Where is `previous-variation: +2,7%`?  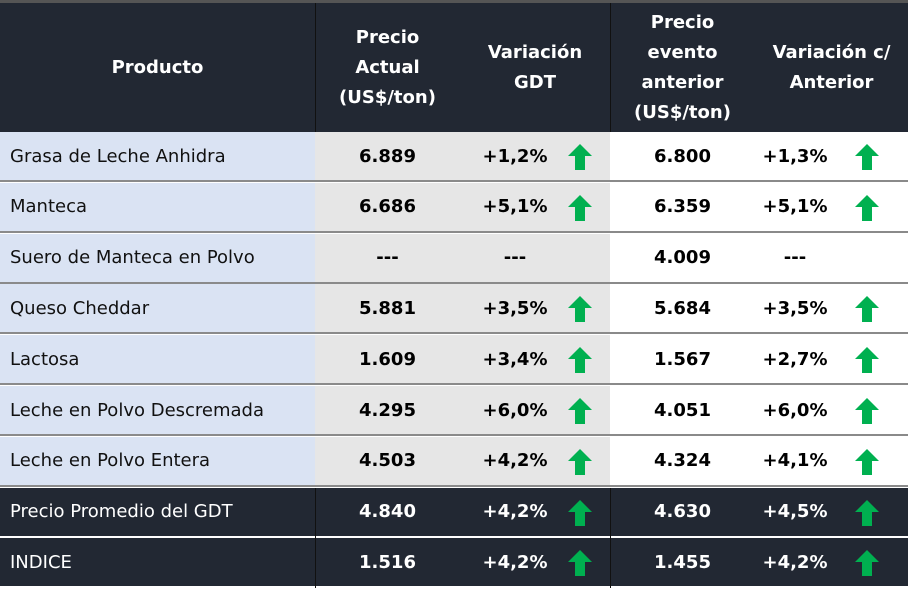 previous-variation: +2,7% is located at coordinates (831, 359).